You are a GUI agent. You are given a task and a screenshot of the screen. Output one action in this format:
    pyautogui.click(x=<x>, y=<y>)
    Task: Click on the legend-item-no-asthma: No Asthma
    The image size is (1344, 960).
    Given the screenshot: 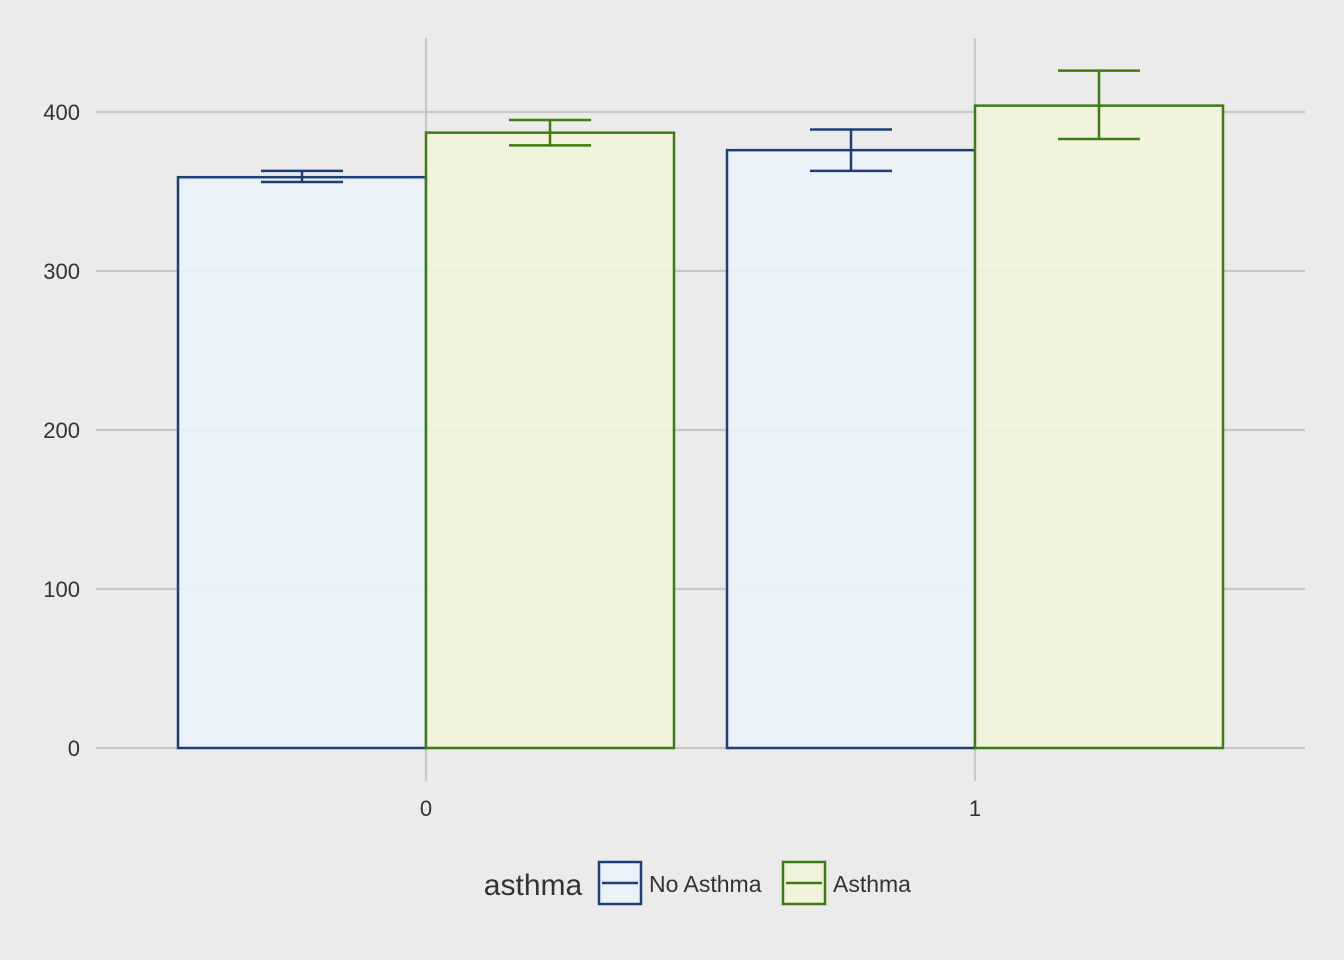 What is the action you would take?
    pyautogui.click(x=679, y=883)
    